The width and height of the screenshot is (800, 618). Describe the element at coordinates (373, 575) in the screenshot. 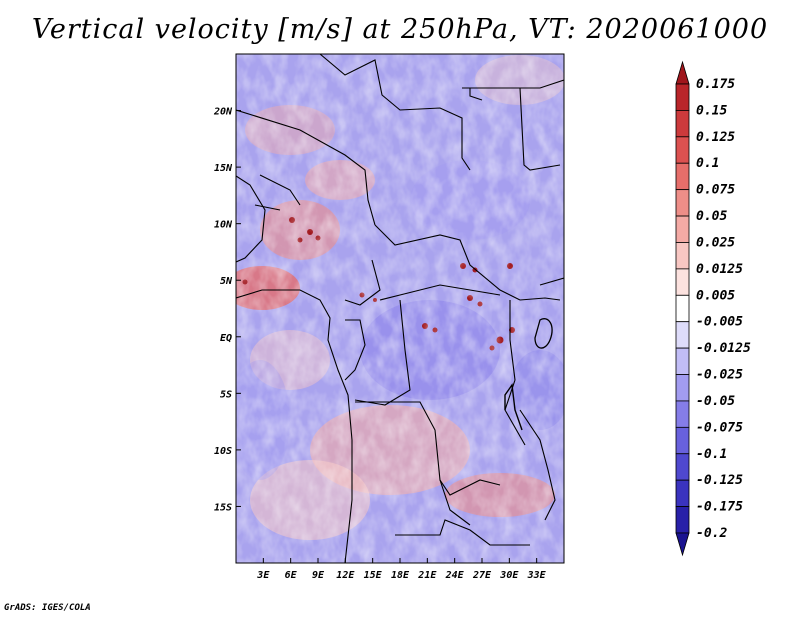

I see `lon-tick-label: 15E` at that location.